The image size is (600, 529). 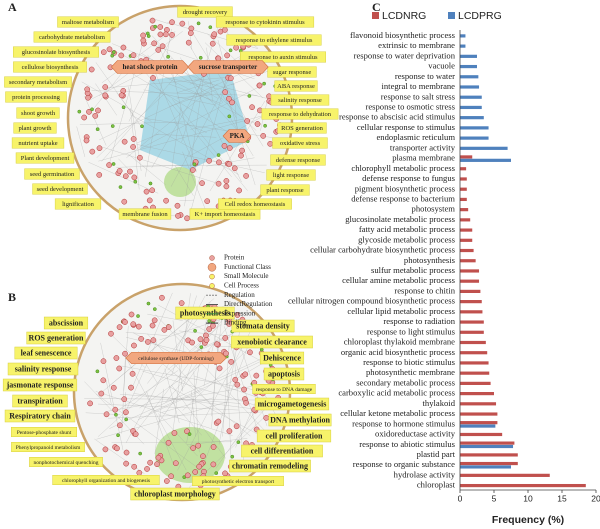 I want to click on node-label: photosynthetic electron transport, so click(x=238, y=482).